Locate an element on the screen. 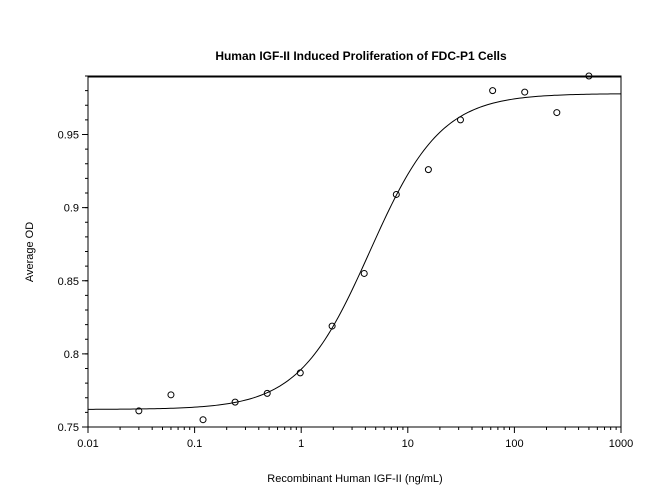  y-tick-label: 0.95 is located at coordinates (68, 136).